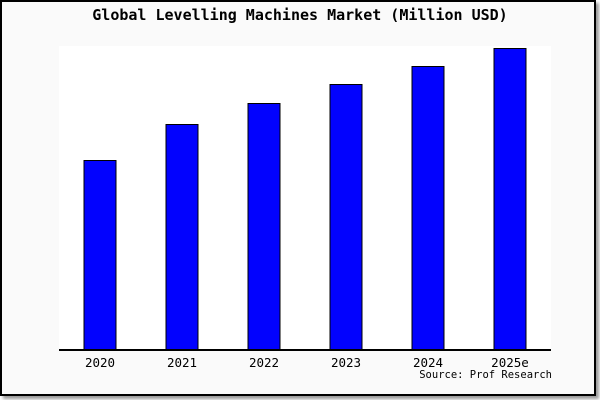 The height and width of the screenshot is (400, 600). Describe the element at coordinates (100, 254) in the screenshot. I see `bar-2020` at that location.